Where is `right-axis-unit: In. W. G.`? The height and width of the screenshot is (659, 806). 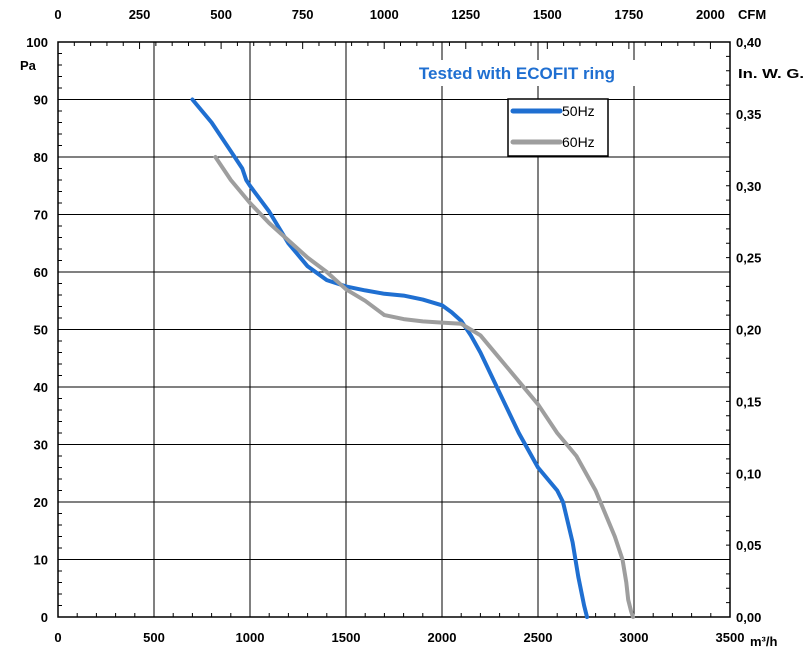 right-axis-unit: In. W. G. is located at coordinates (771, 73).